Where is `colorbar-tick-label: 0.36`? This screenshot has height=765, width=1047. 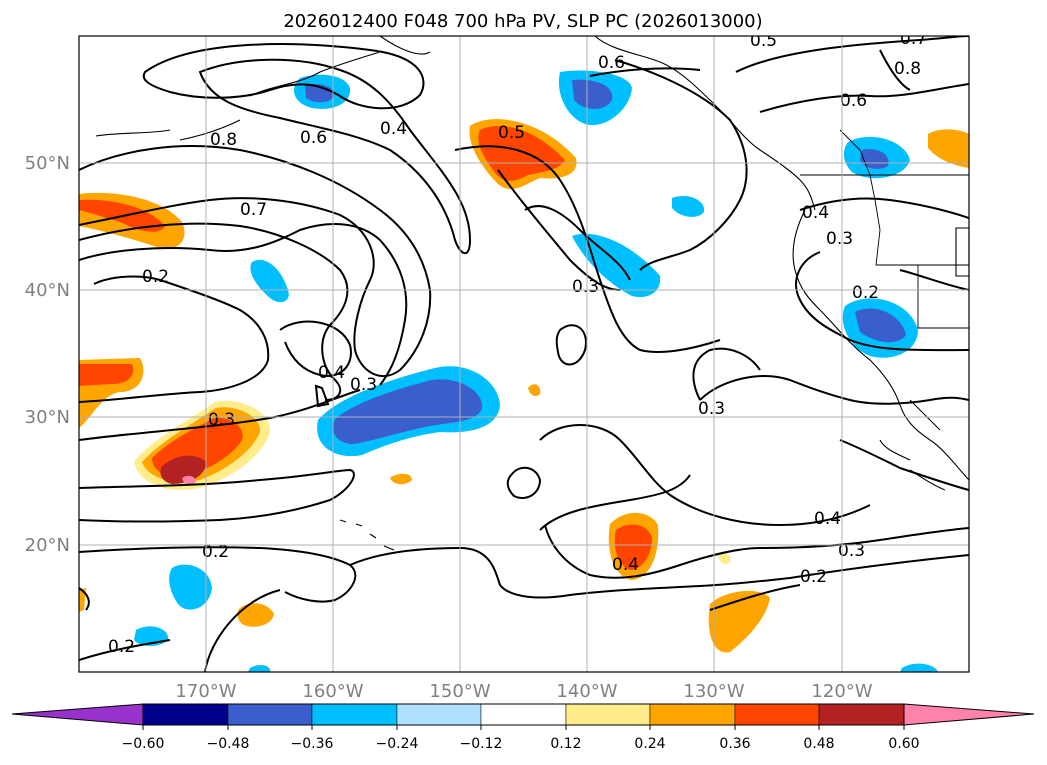
colorbar-tick-label: 0.36 is located at coordinates (734, 744).